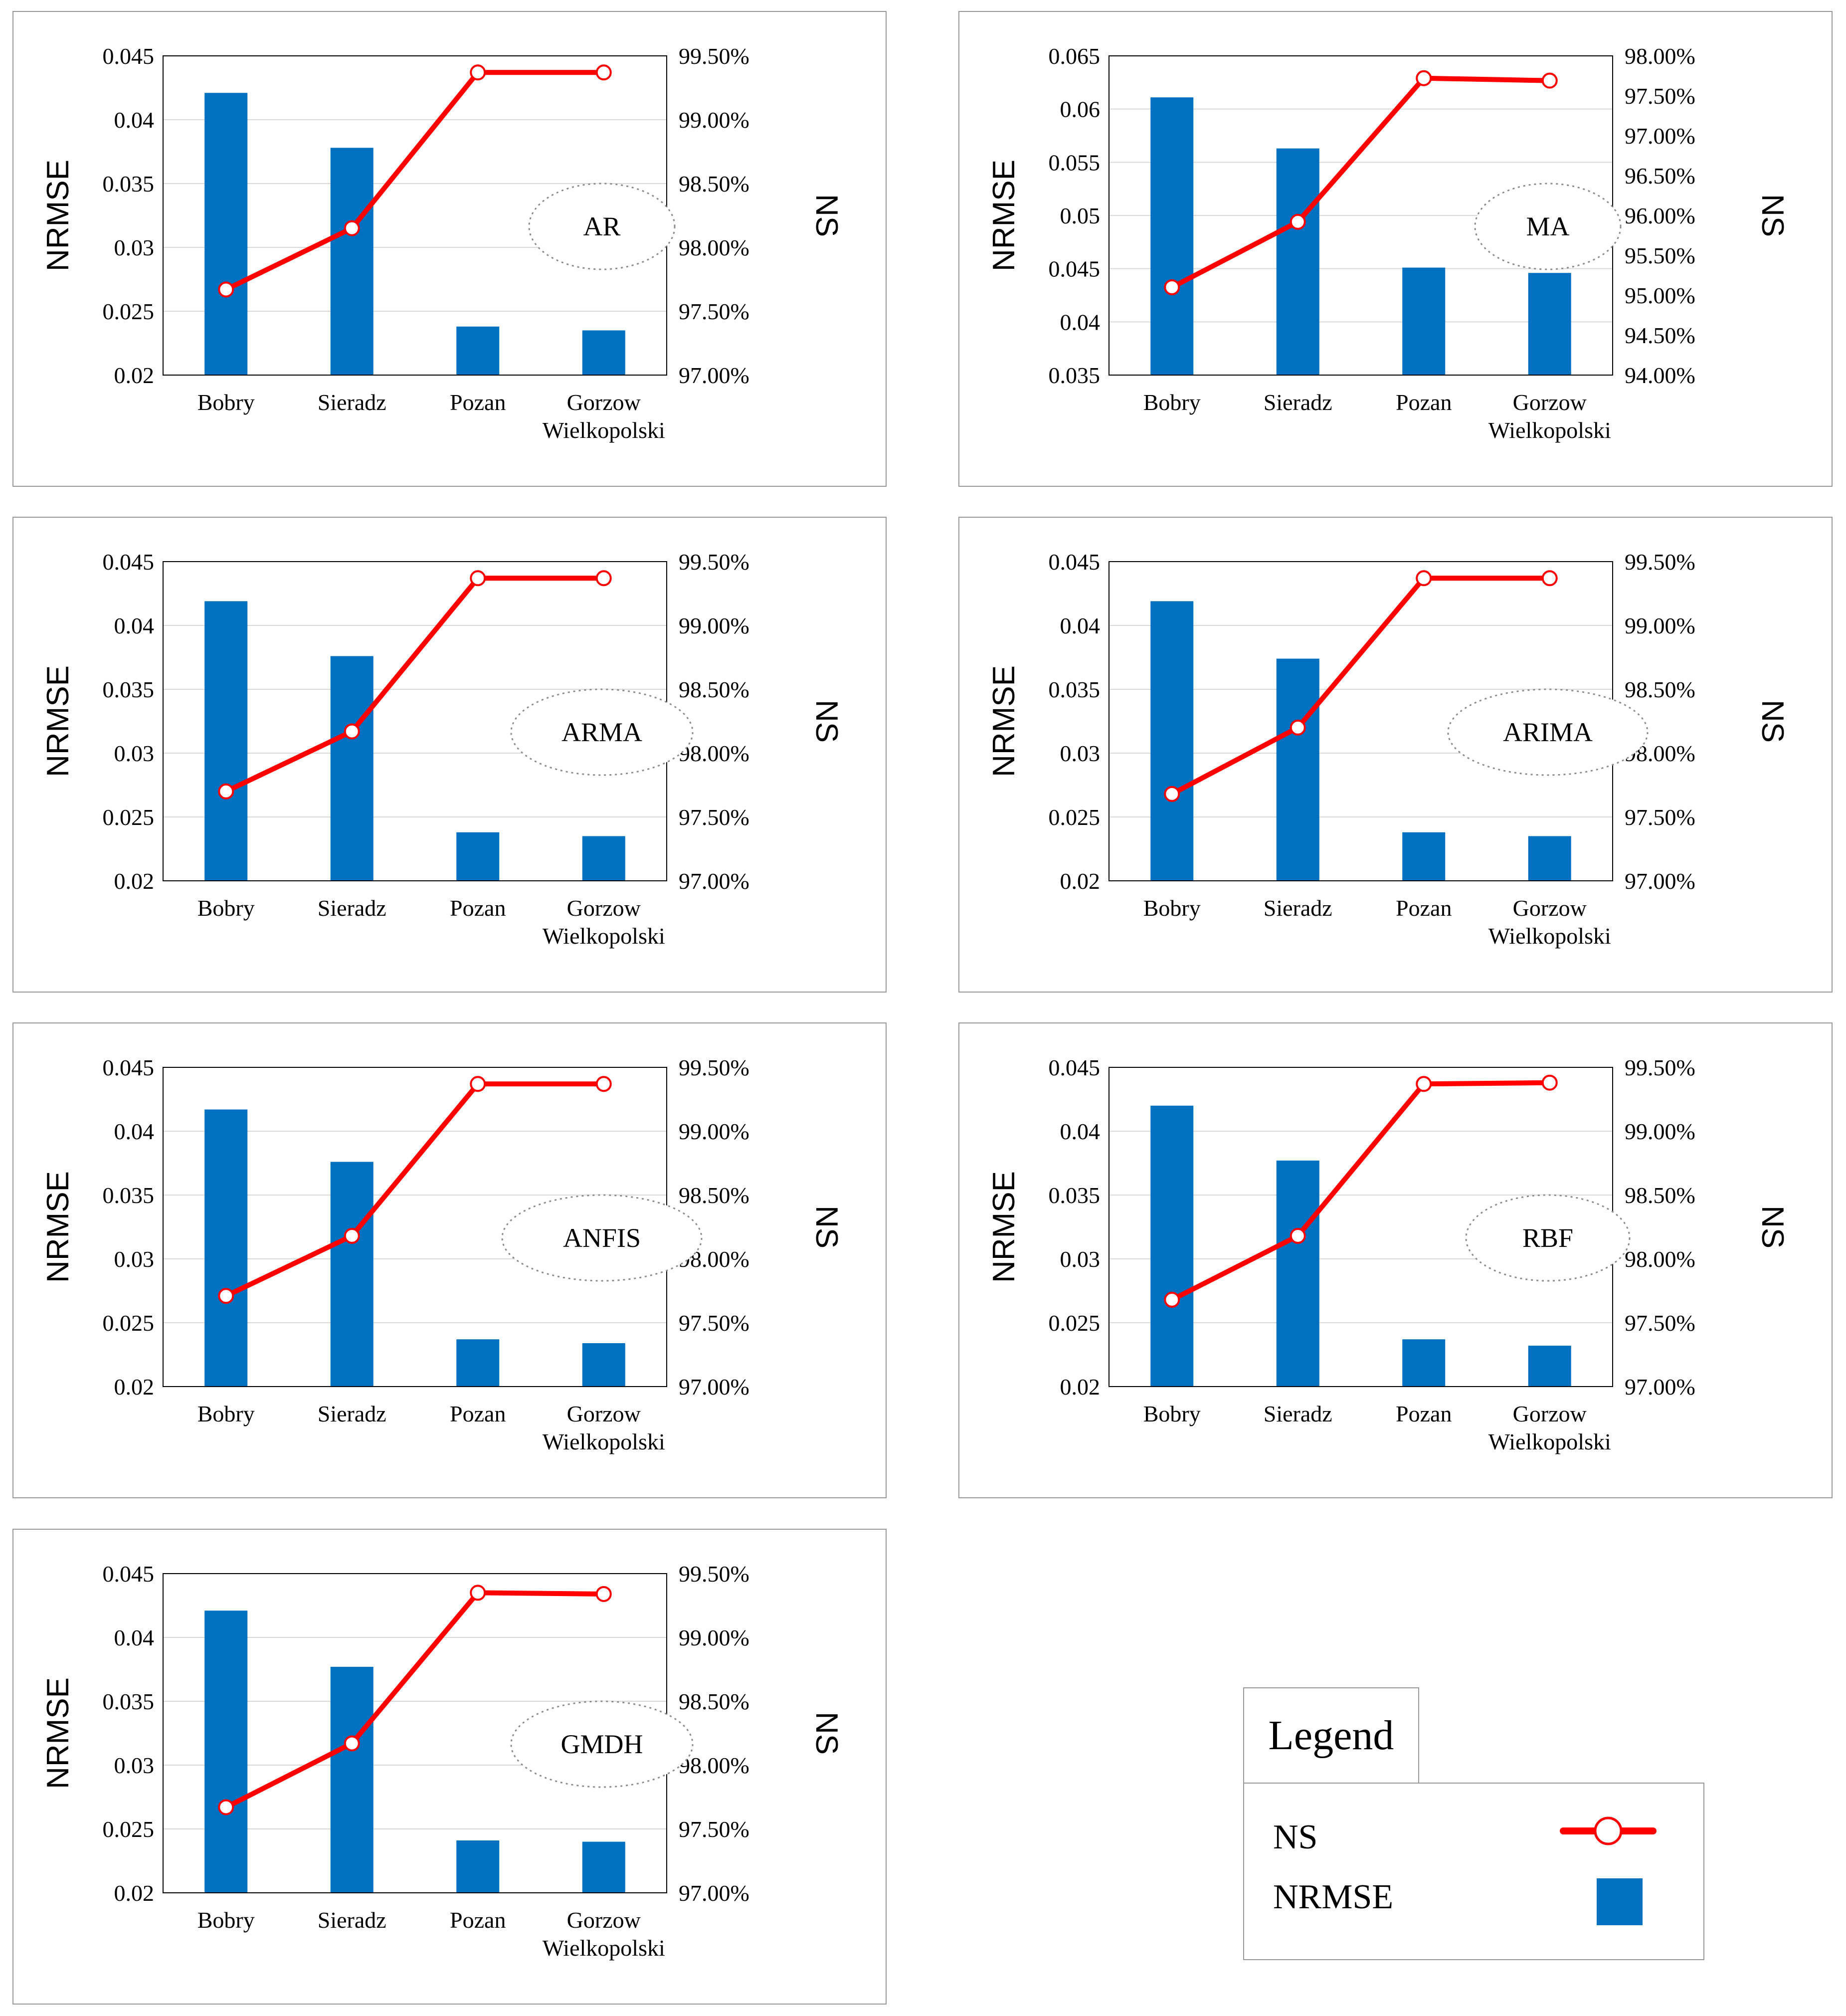 The image size is (1846, 2016). Describe the element at coordinates (1547, 226) in the screenshot. I see `model-label: MA` at that location.